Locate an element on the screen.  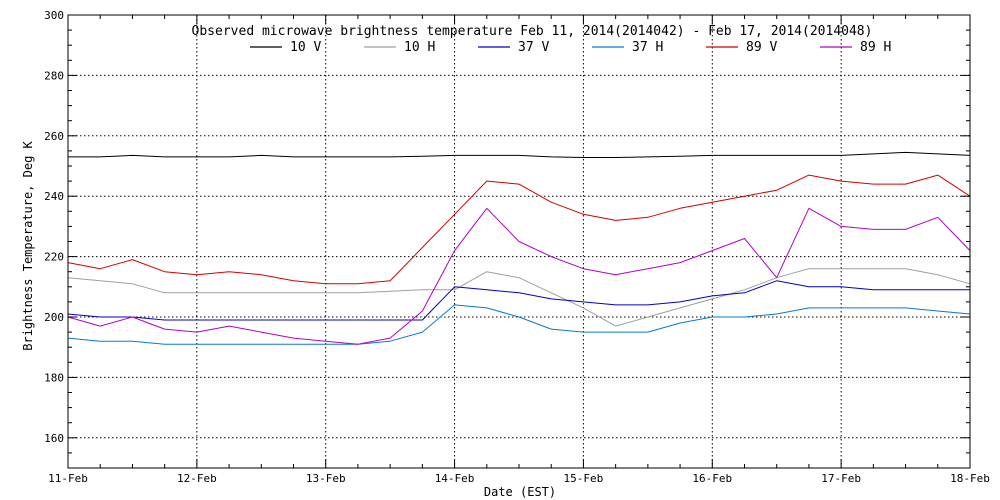
y-tick-label: 200 is located at coordinates (54, 317).